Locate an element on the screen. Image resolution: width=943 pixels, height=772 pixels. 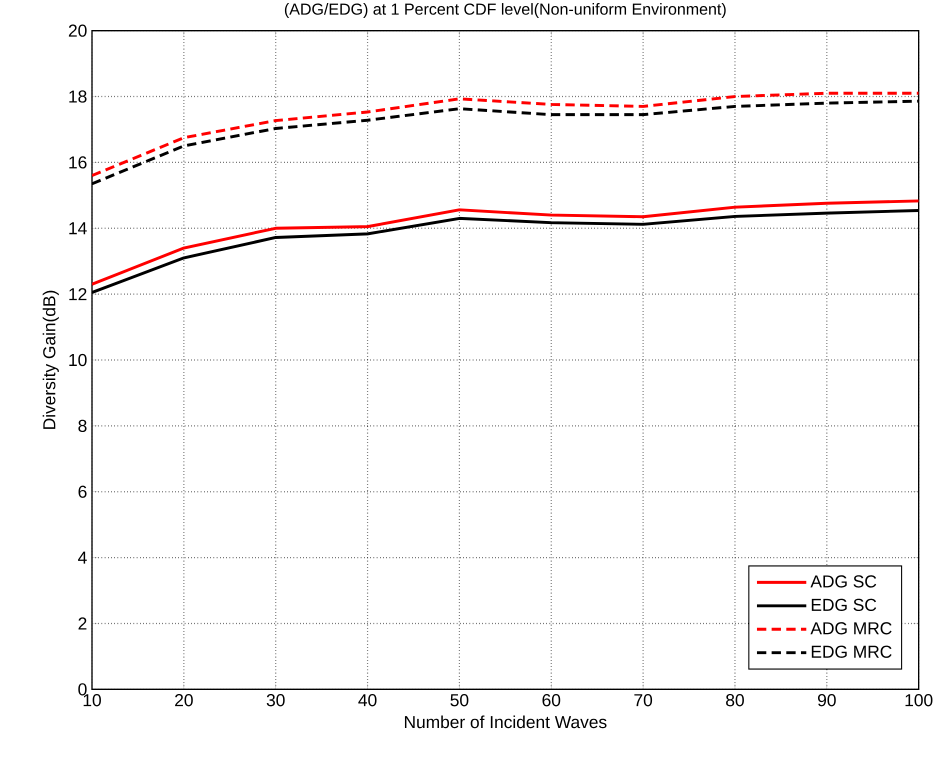
x-tick-label: 100 is located at coordinates (919, 700).